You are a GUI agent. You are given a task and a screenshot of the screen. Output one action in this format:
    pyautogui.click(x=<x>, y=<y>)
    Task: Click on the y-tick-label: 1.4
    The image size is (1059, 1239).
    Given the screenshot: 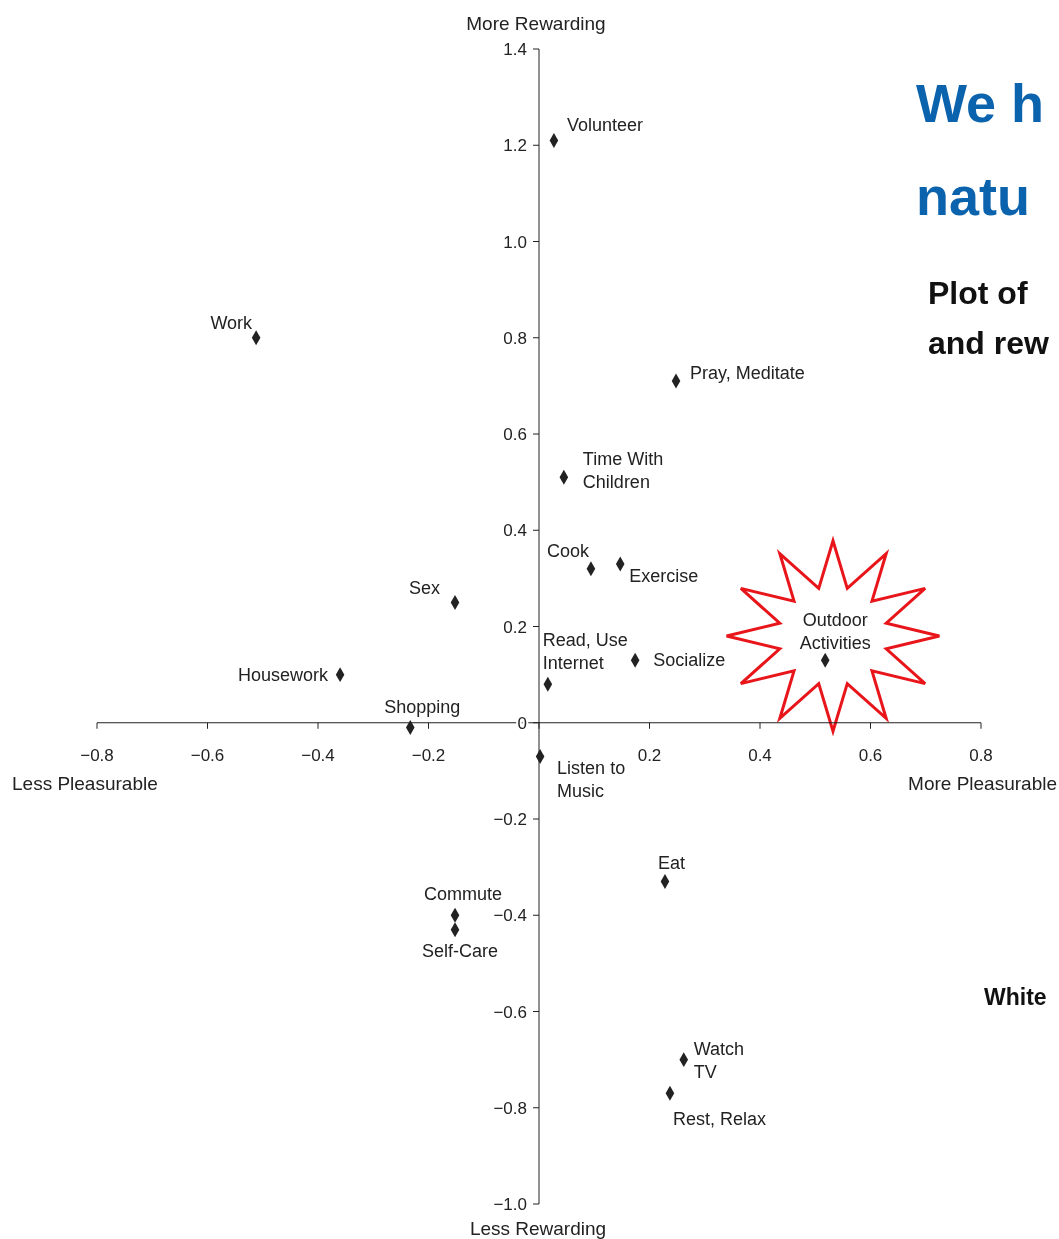 What is the action you would take?
    pyautogui.click(x=515, y=49)
    